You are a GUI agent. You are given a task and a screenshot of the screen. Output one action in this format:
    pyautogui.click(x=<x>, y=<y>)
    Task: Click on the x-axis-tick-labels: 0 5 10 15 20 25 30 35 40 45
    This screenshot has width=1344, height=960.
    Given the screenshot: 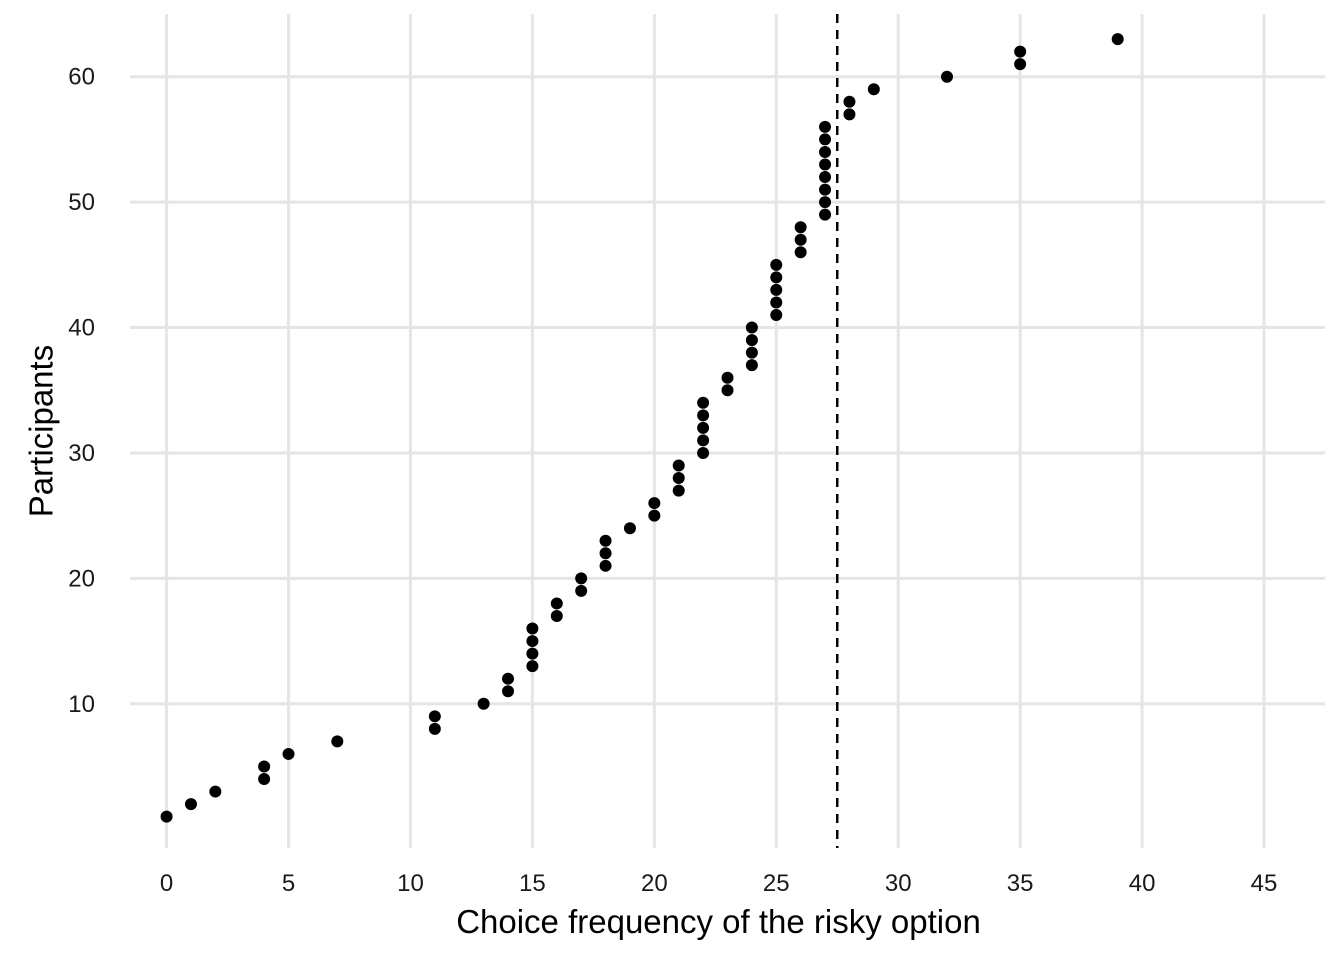 What is the action you would take?
    pyautogui.click(x=718, y=883)
    